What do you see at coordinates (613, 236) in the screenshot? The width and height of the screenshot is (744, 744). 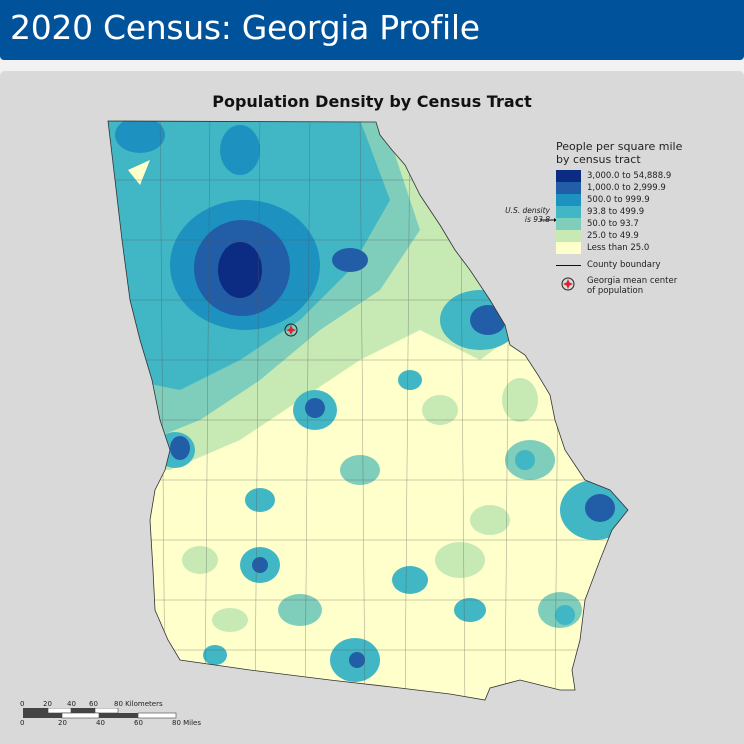 I see `legend-class-label: 25.0 to 49.9` at bounding box center [613, 236].